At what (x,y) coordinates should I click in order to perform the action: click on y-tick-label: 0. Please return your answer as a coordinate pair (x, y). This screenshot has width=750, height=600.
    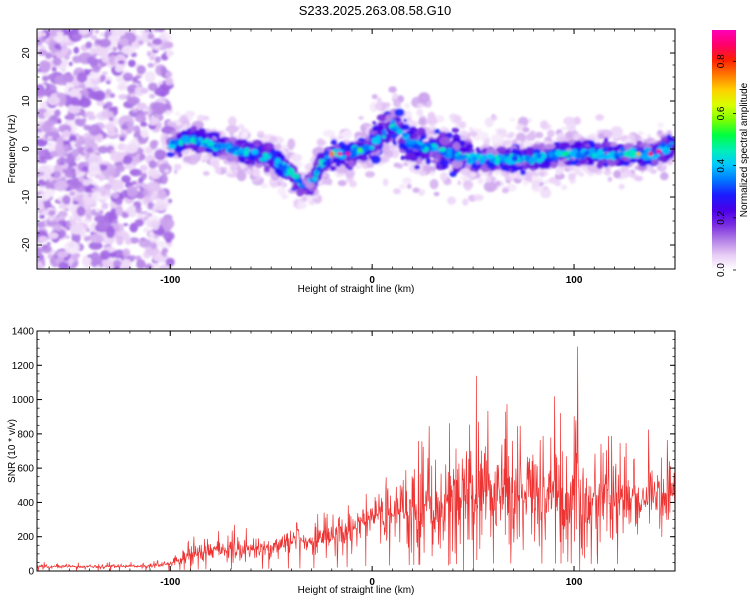
    Looking at the image, I should click on (31, 572).